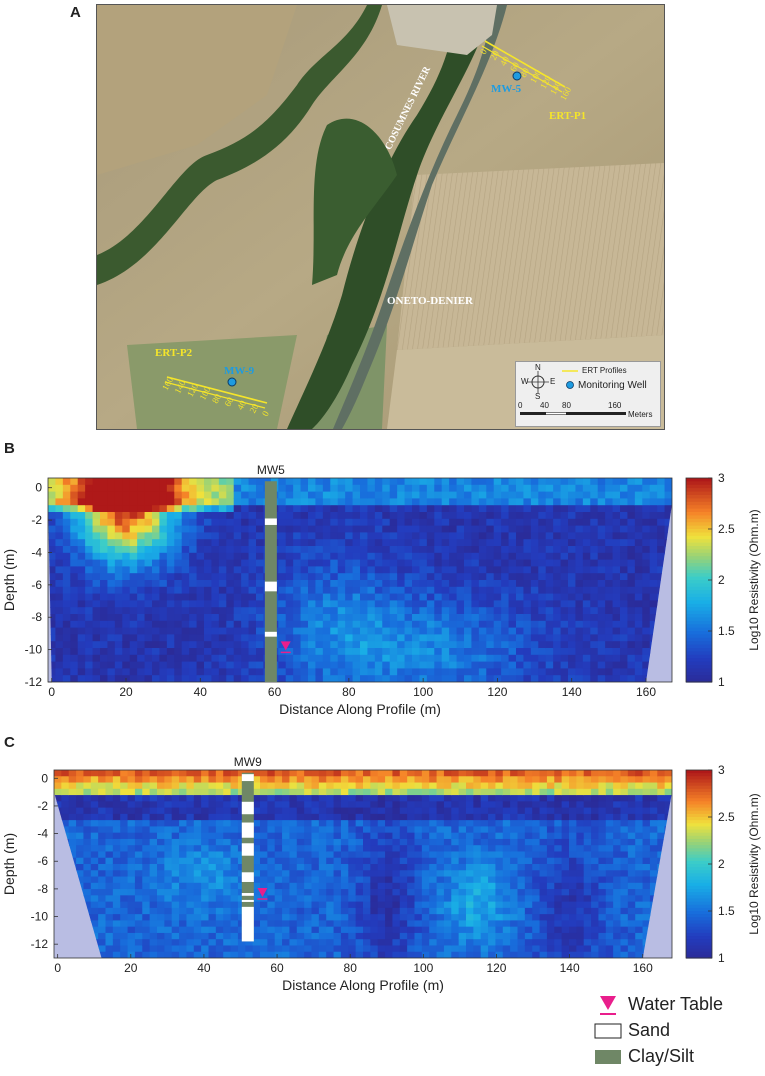 Image resolution: width=765 pixels, height=1076 pixels. I want to click on colorbar-segment, so click(699, 510).